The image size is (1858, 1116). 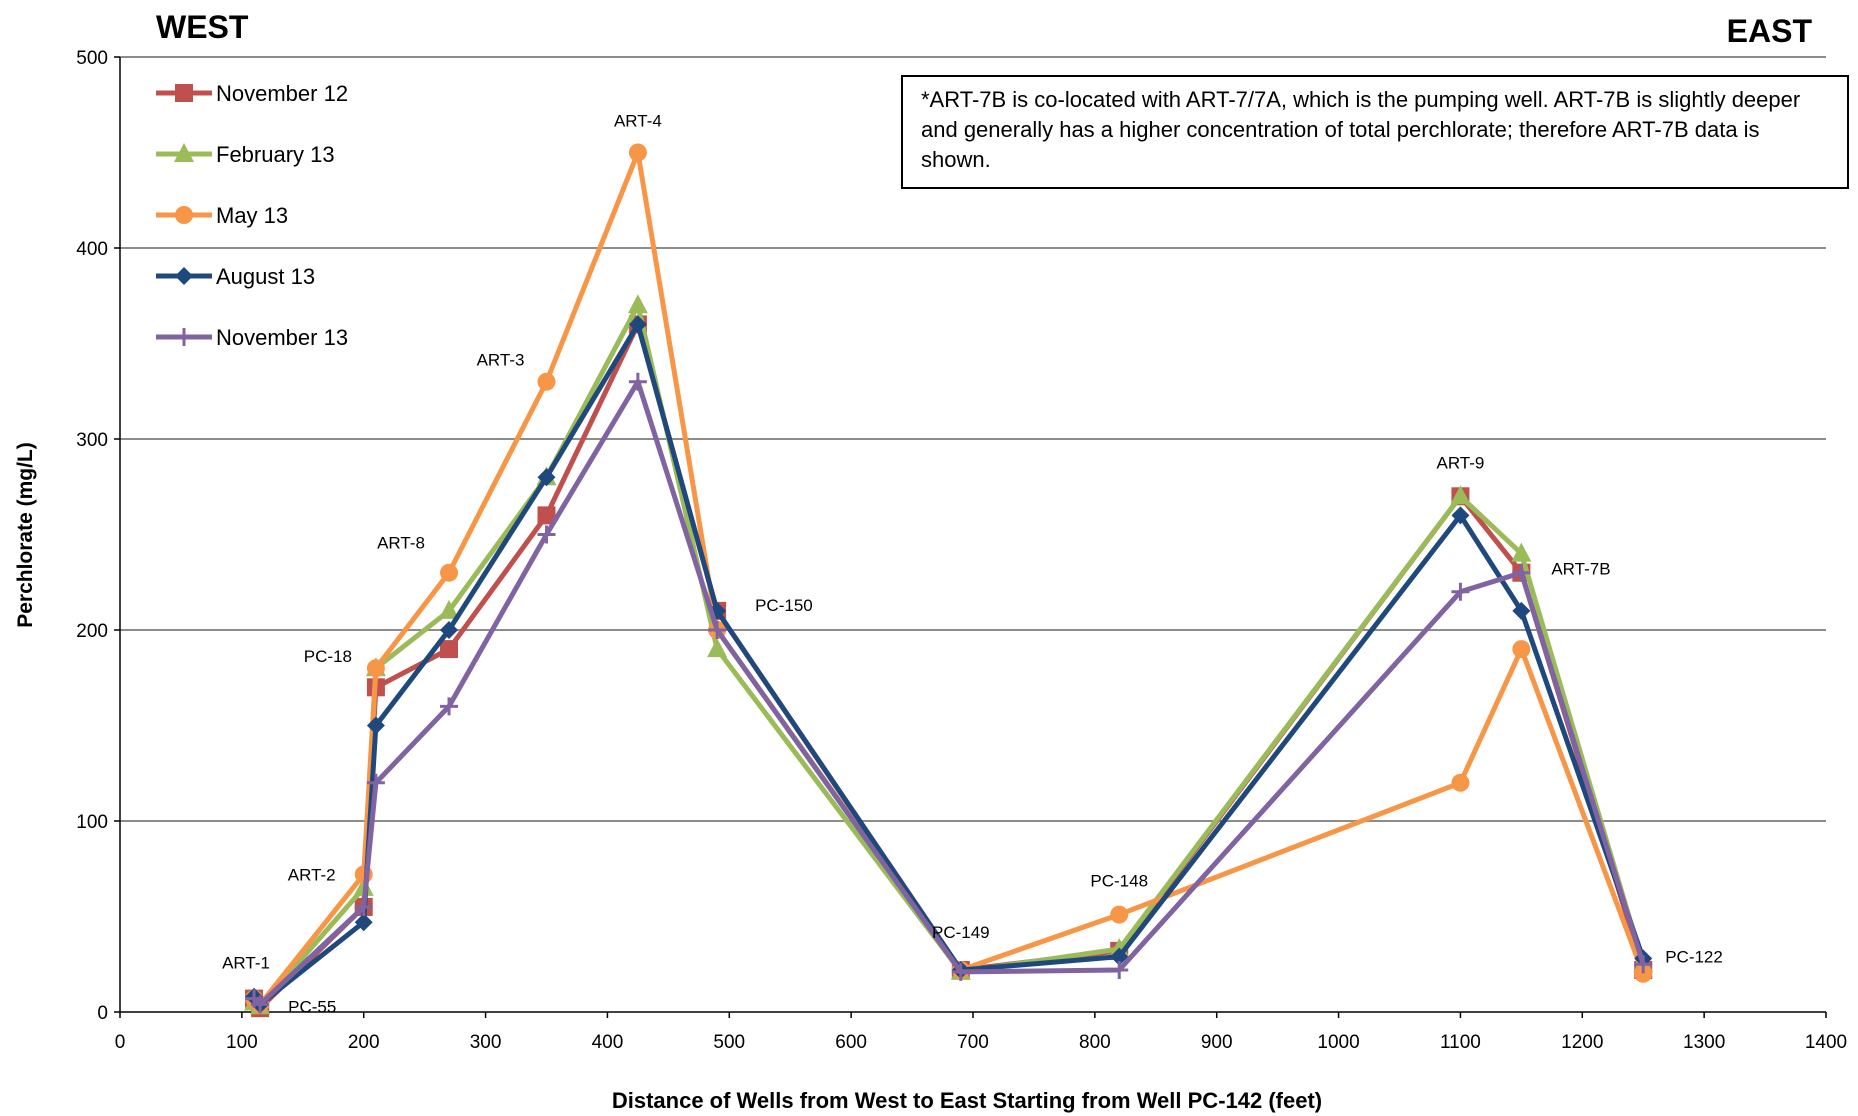 What do you see at coordinates (242, 1042) in the screenshot?
I see `x-tick-label: 100` at bounding box center [242, 1042].